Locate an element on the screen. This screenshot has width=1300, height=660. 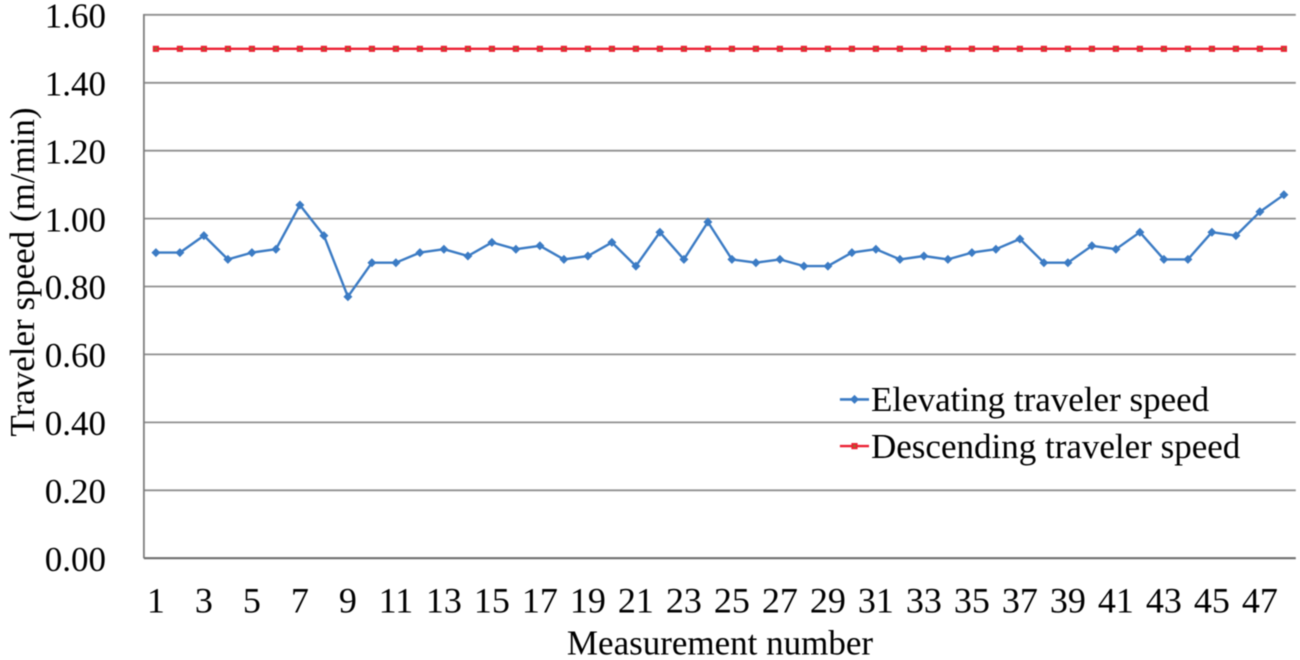
svg-text: 0.20 is located at coordinates (75, 491).